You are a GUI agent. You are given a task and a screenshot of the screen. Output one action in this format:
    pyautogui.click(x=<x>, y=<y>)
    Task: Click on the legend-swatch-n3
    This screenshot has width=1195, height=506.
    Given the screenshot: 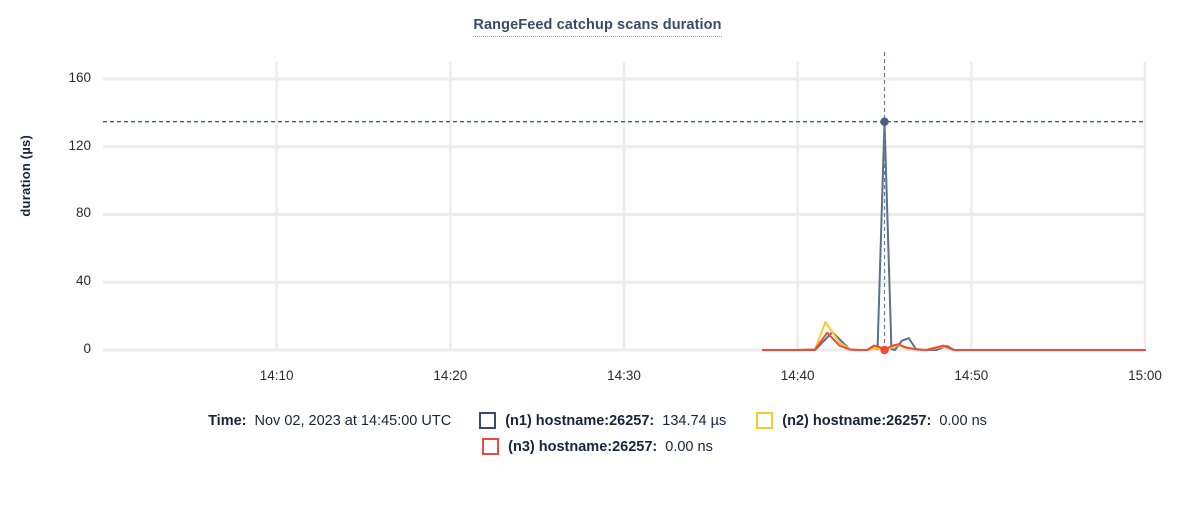 What is the action you would take?
    pyautogui.click(x=491, y=446)
    